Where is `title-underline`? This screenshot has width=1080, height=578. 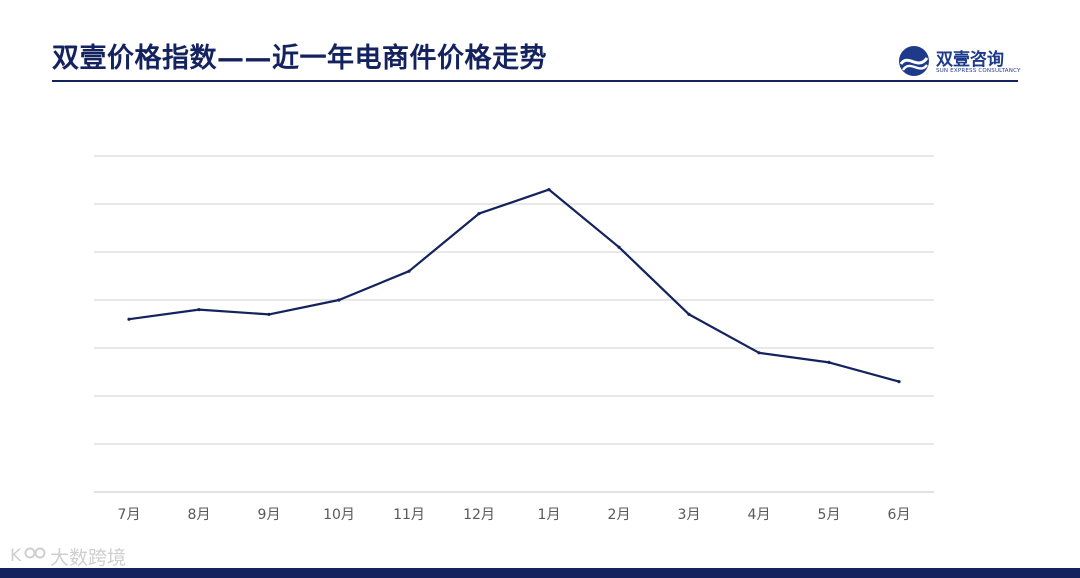
title-underline is located at coordinates (535, 81).